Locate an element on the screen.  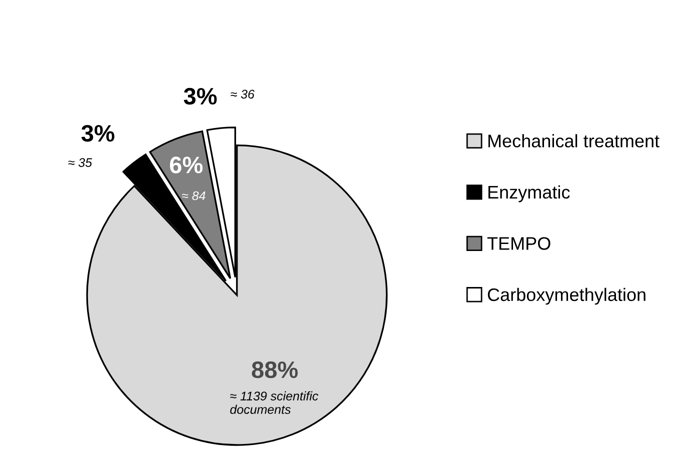
data-label: 6% is located at coordinates (186, 165).